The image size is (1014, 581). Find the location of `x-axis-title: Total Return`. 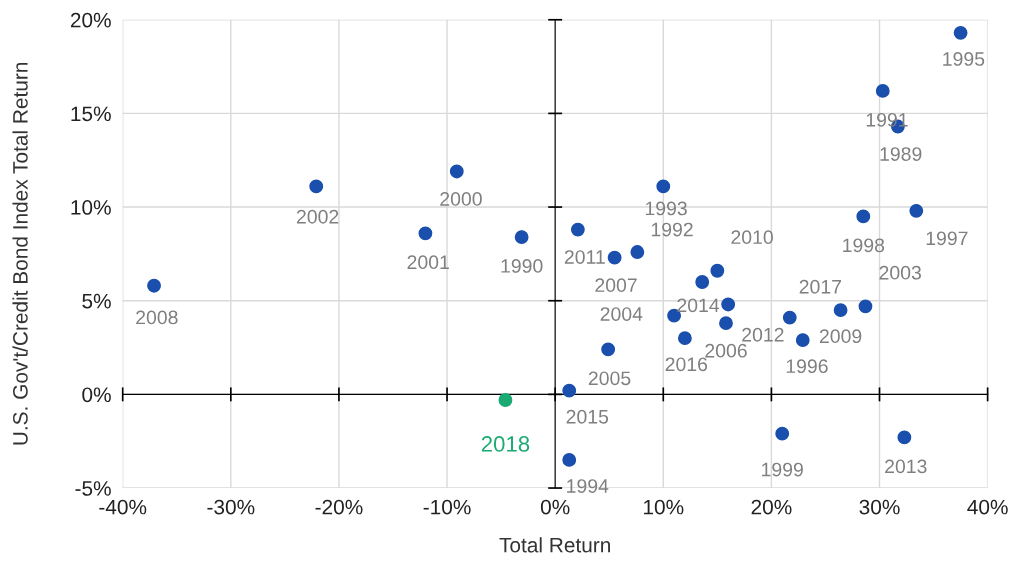

x-axis-title: Total Return is located at coordinates (554, 545).